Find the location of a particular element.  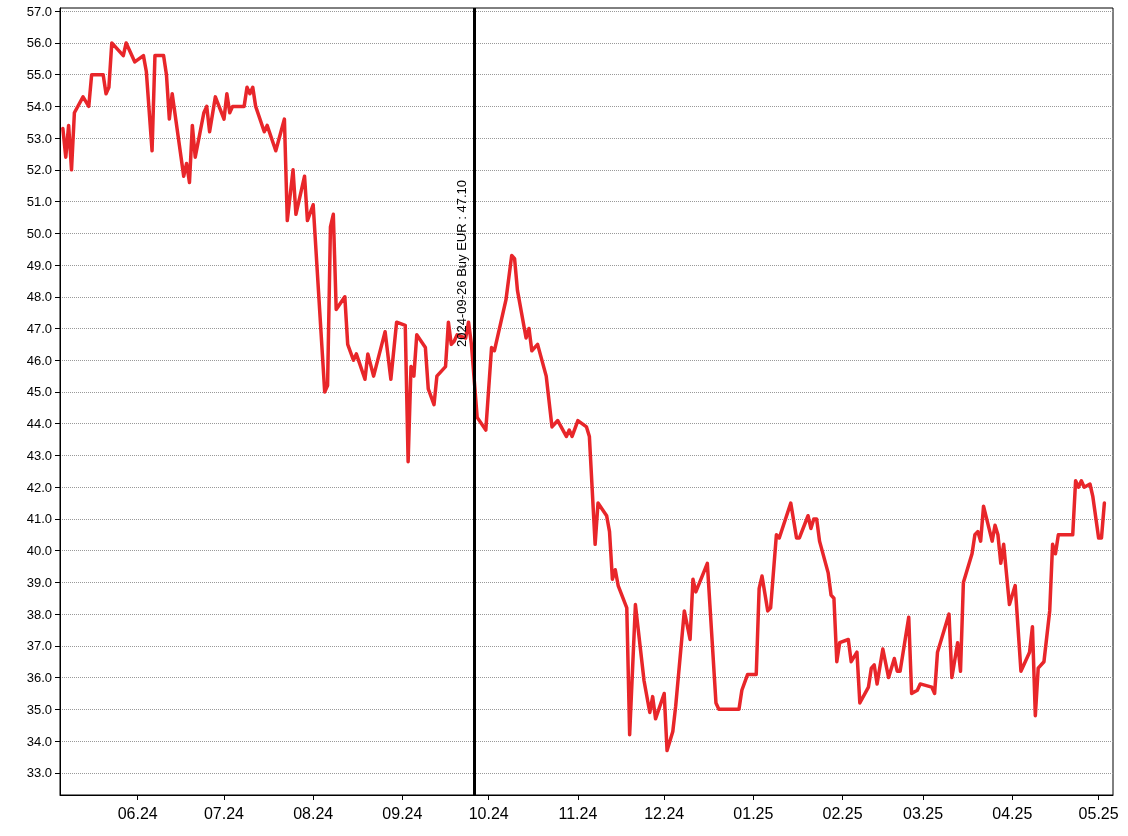

y-tick-label: 46.0 is located at coordinates (39, 360).